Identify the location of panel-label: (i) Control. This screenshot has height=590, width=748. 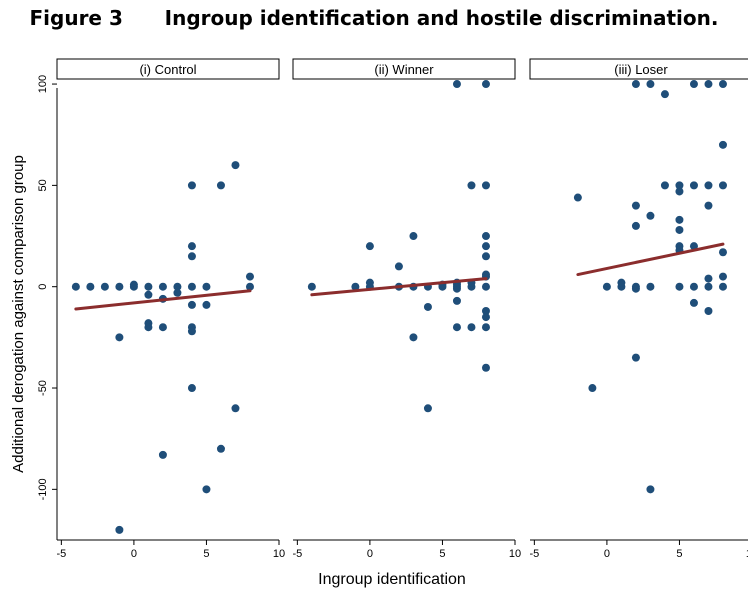
(167, 69).